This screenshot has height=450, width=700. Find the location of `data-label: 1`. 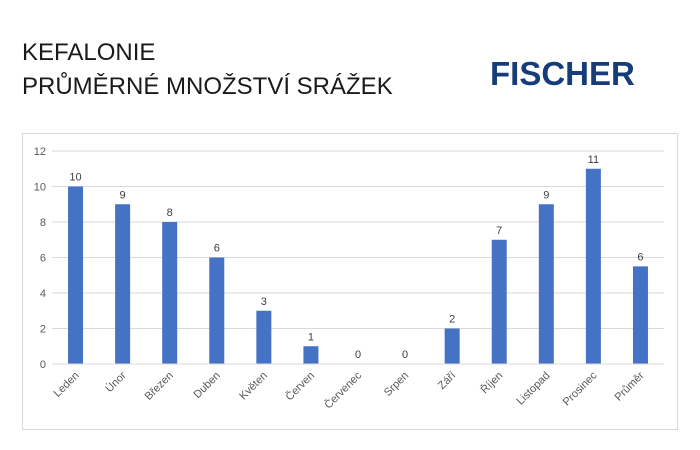

data-label: 1 is located at coordinates (311, 337).